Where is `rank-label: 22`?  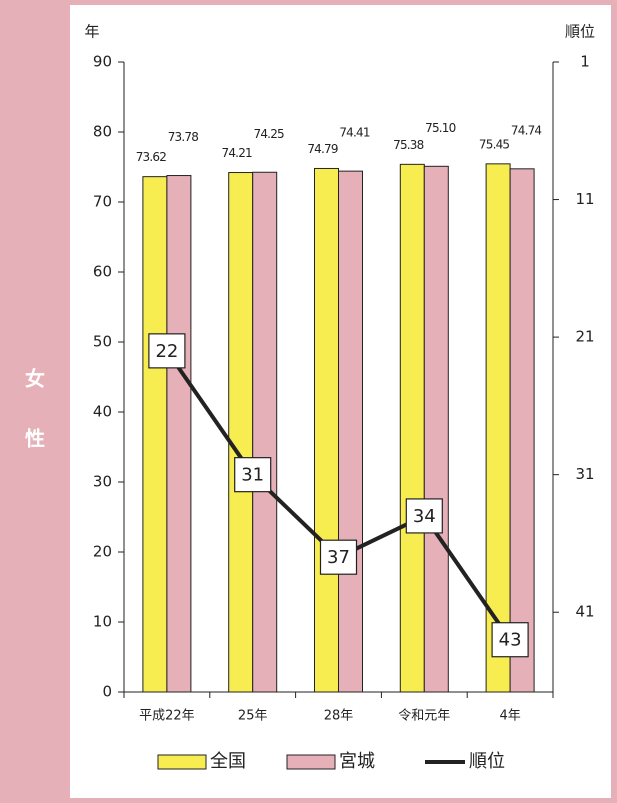
rank-label: 22 is located at coordinates (166, 351).